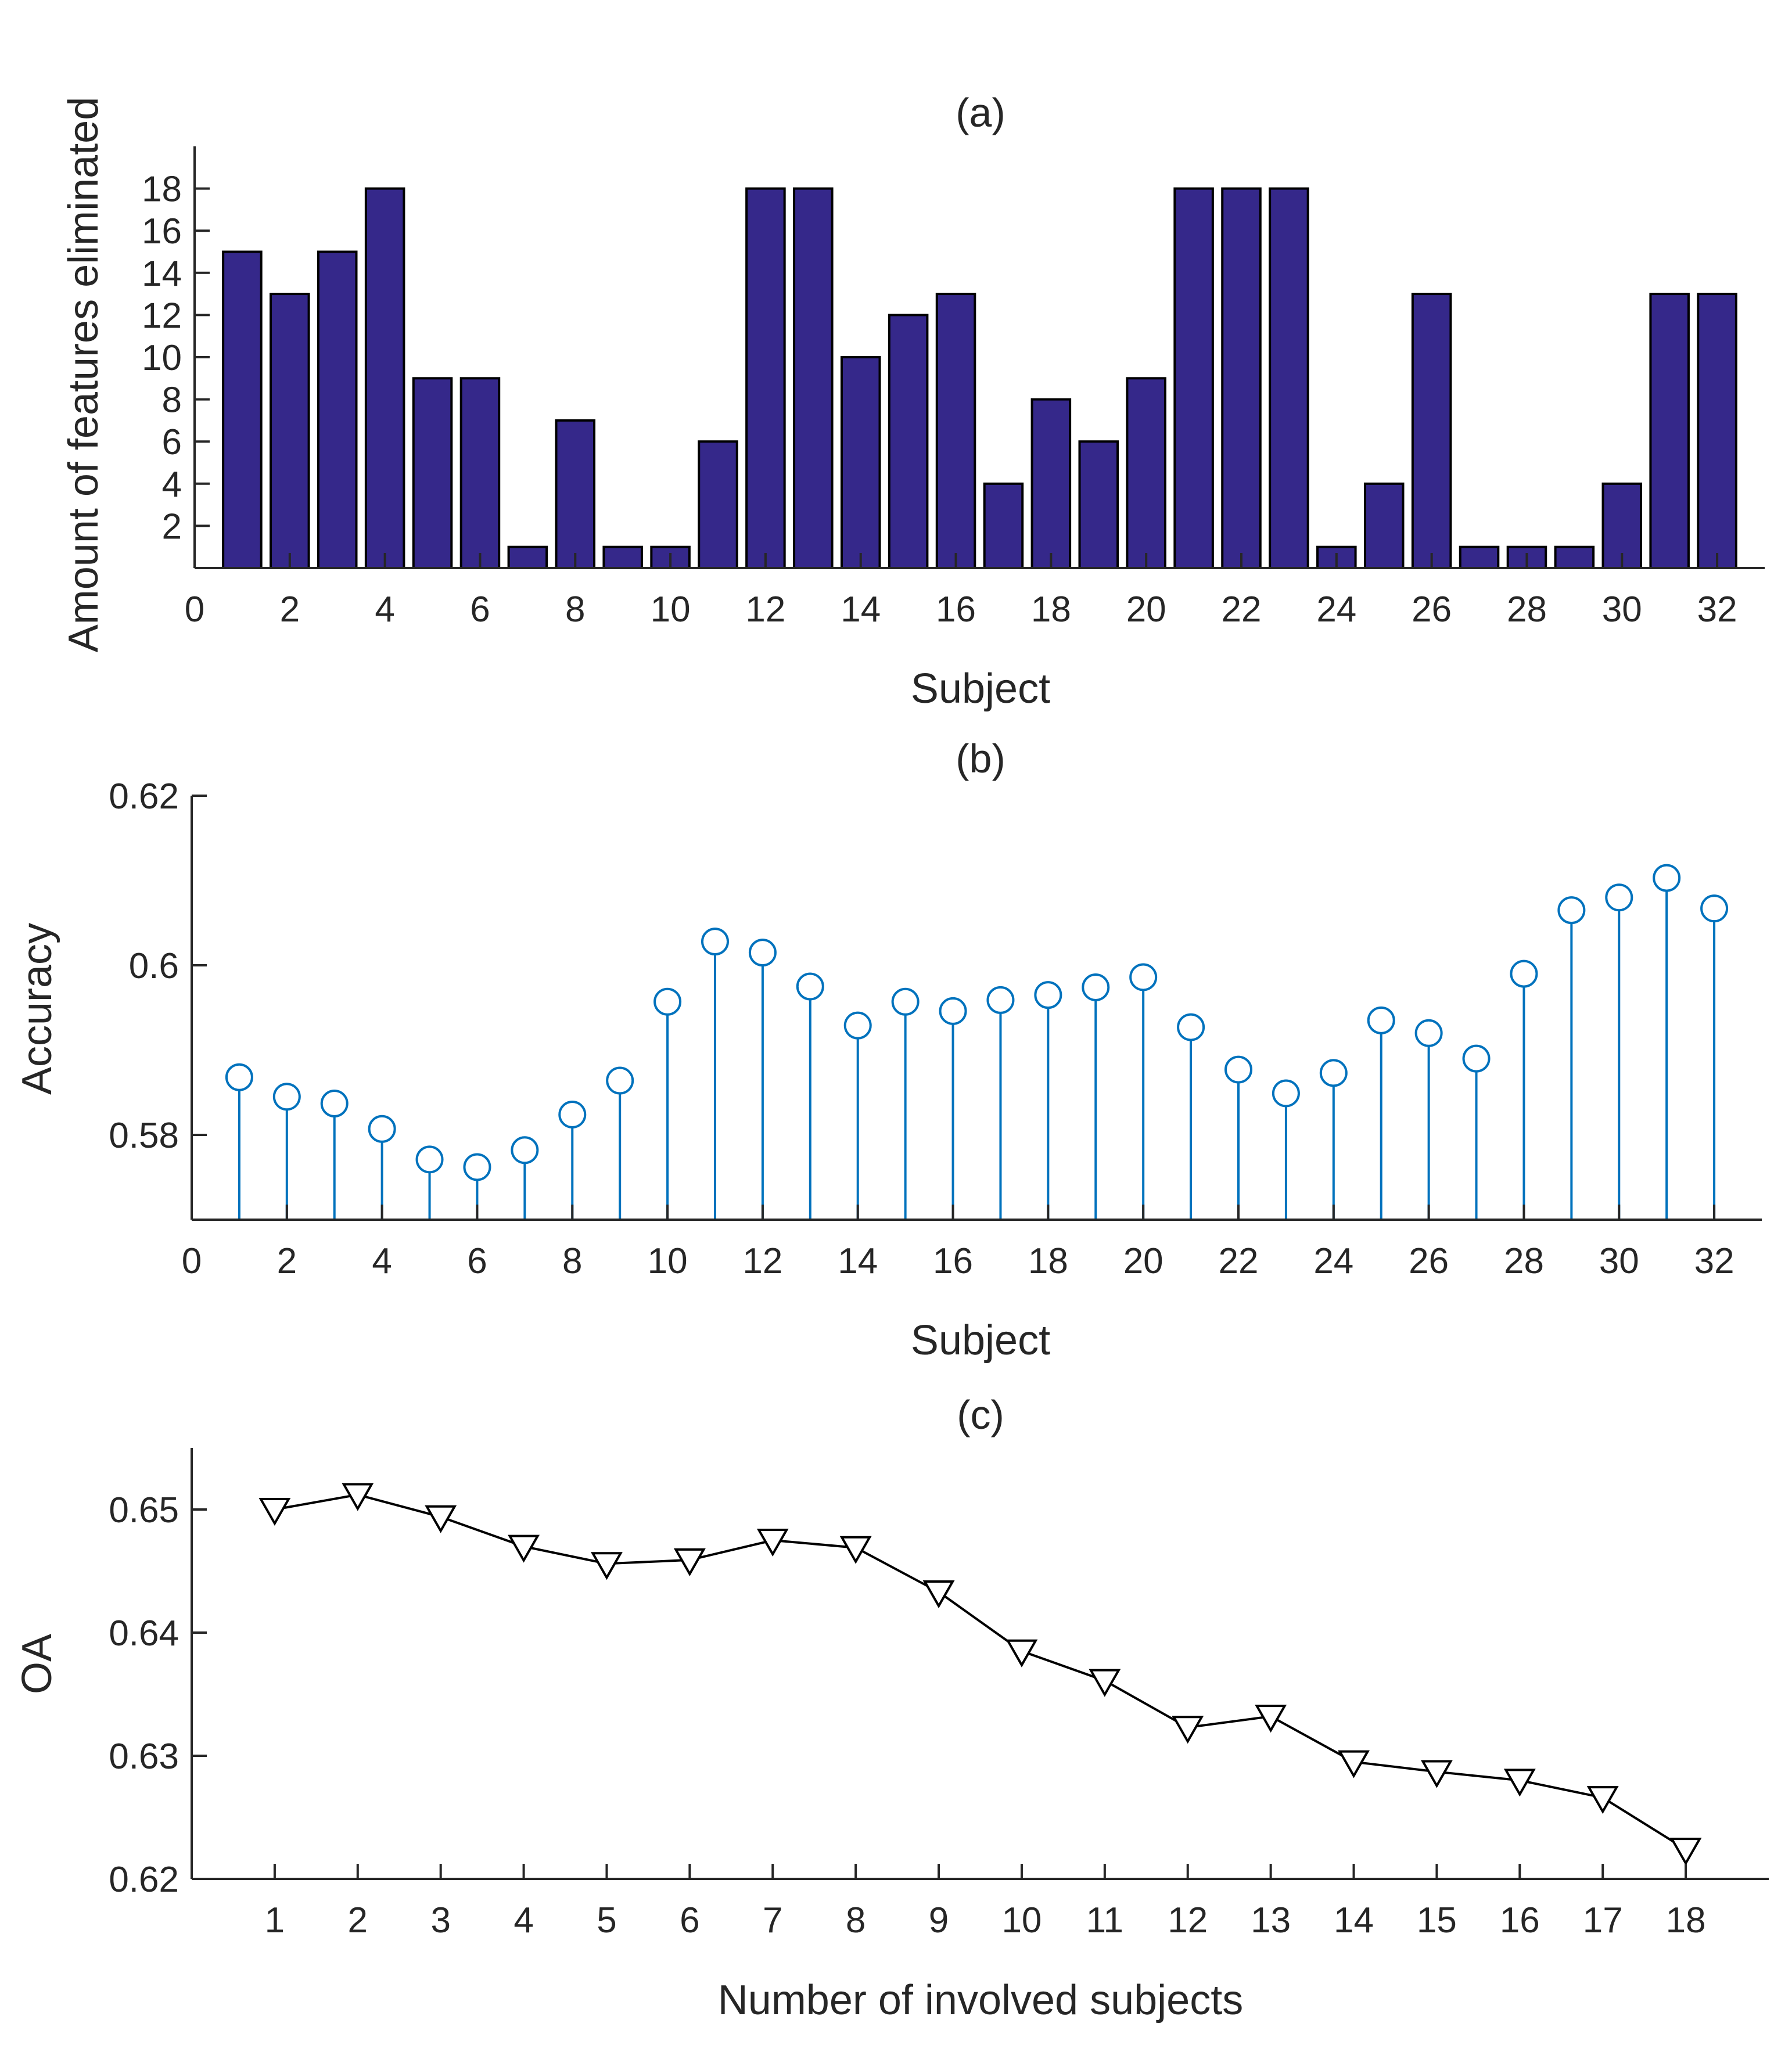 Image resolution: width=1792 pixels, height=2045 pixels. Describe the element at coordinates (162, 274) in the screenshot. I see `panel-a-y-tick-label: 14` at that location.